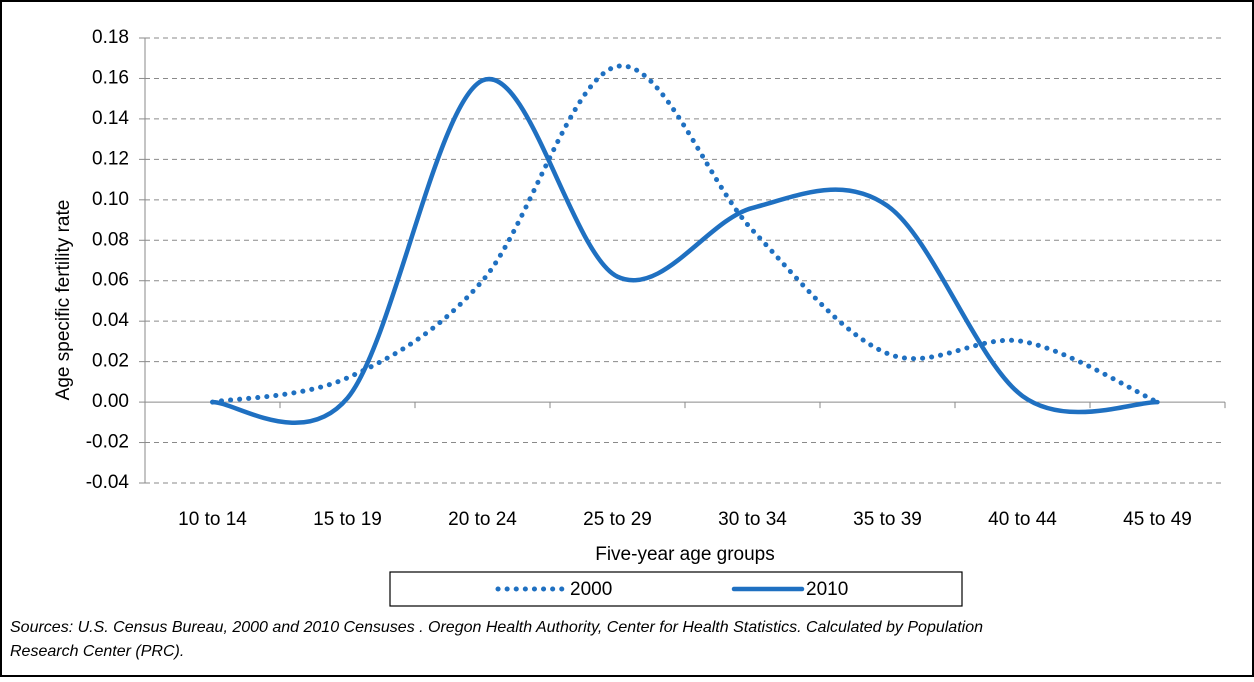 The height and width of the screenshot is (682, 1254). Describe the element at coordinates (110, 77) in the screenshot. I see `y-tick-label: 0.16` at that location.